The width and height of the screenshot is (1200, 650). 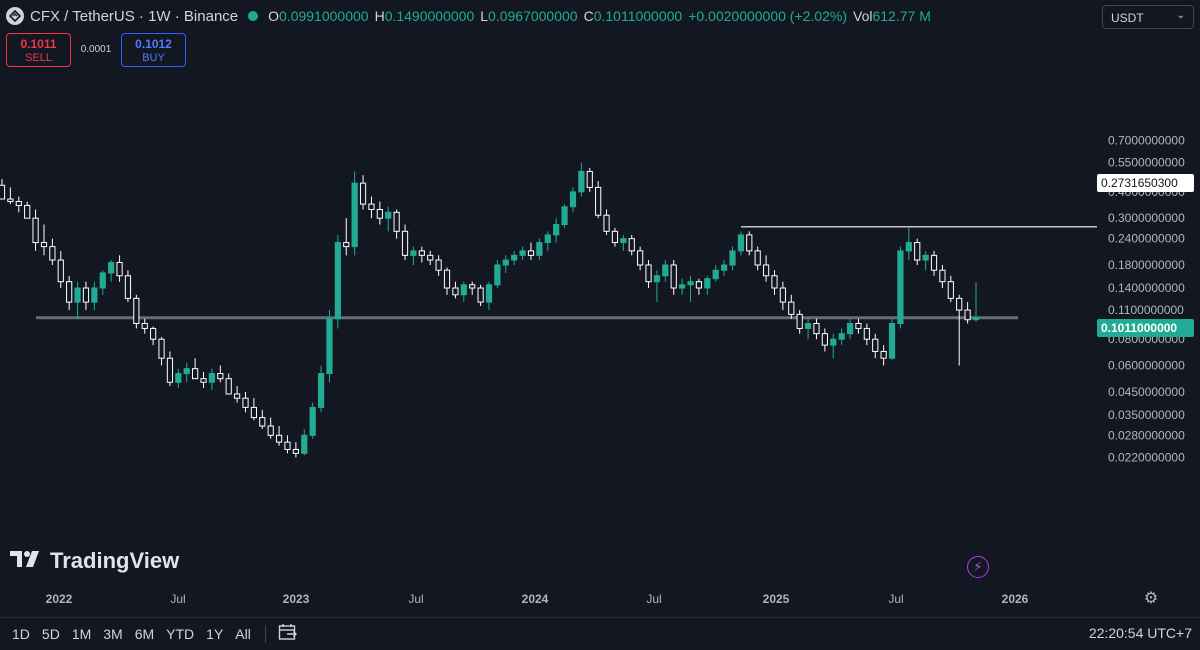 What do you see at coordinates (81, 634) in the screenshot?
I see `range-1m: 1M` at bounding box center [81, 634].